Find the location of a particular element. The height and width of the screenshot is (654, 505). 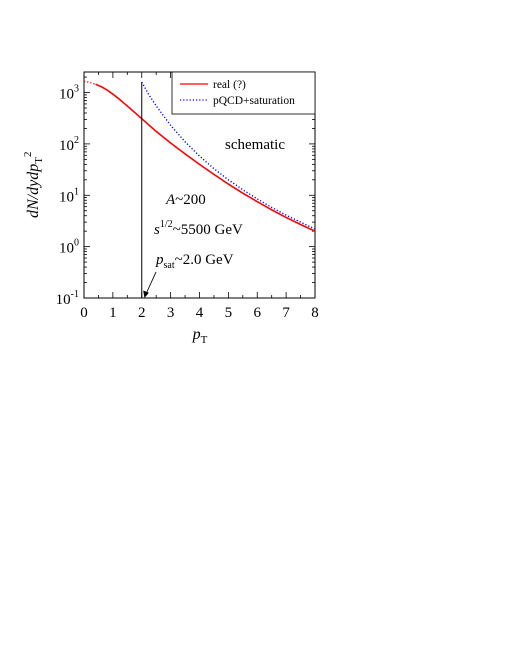

y-tick-label: 10² is located at coordinates (69, 144).